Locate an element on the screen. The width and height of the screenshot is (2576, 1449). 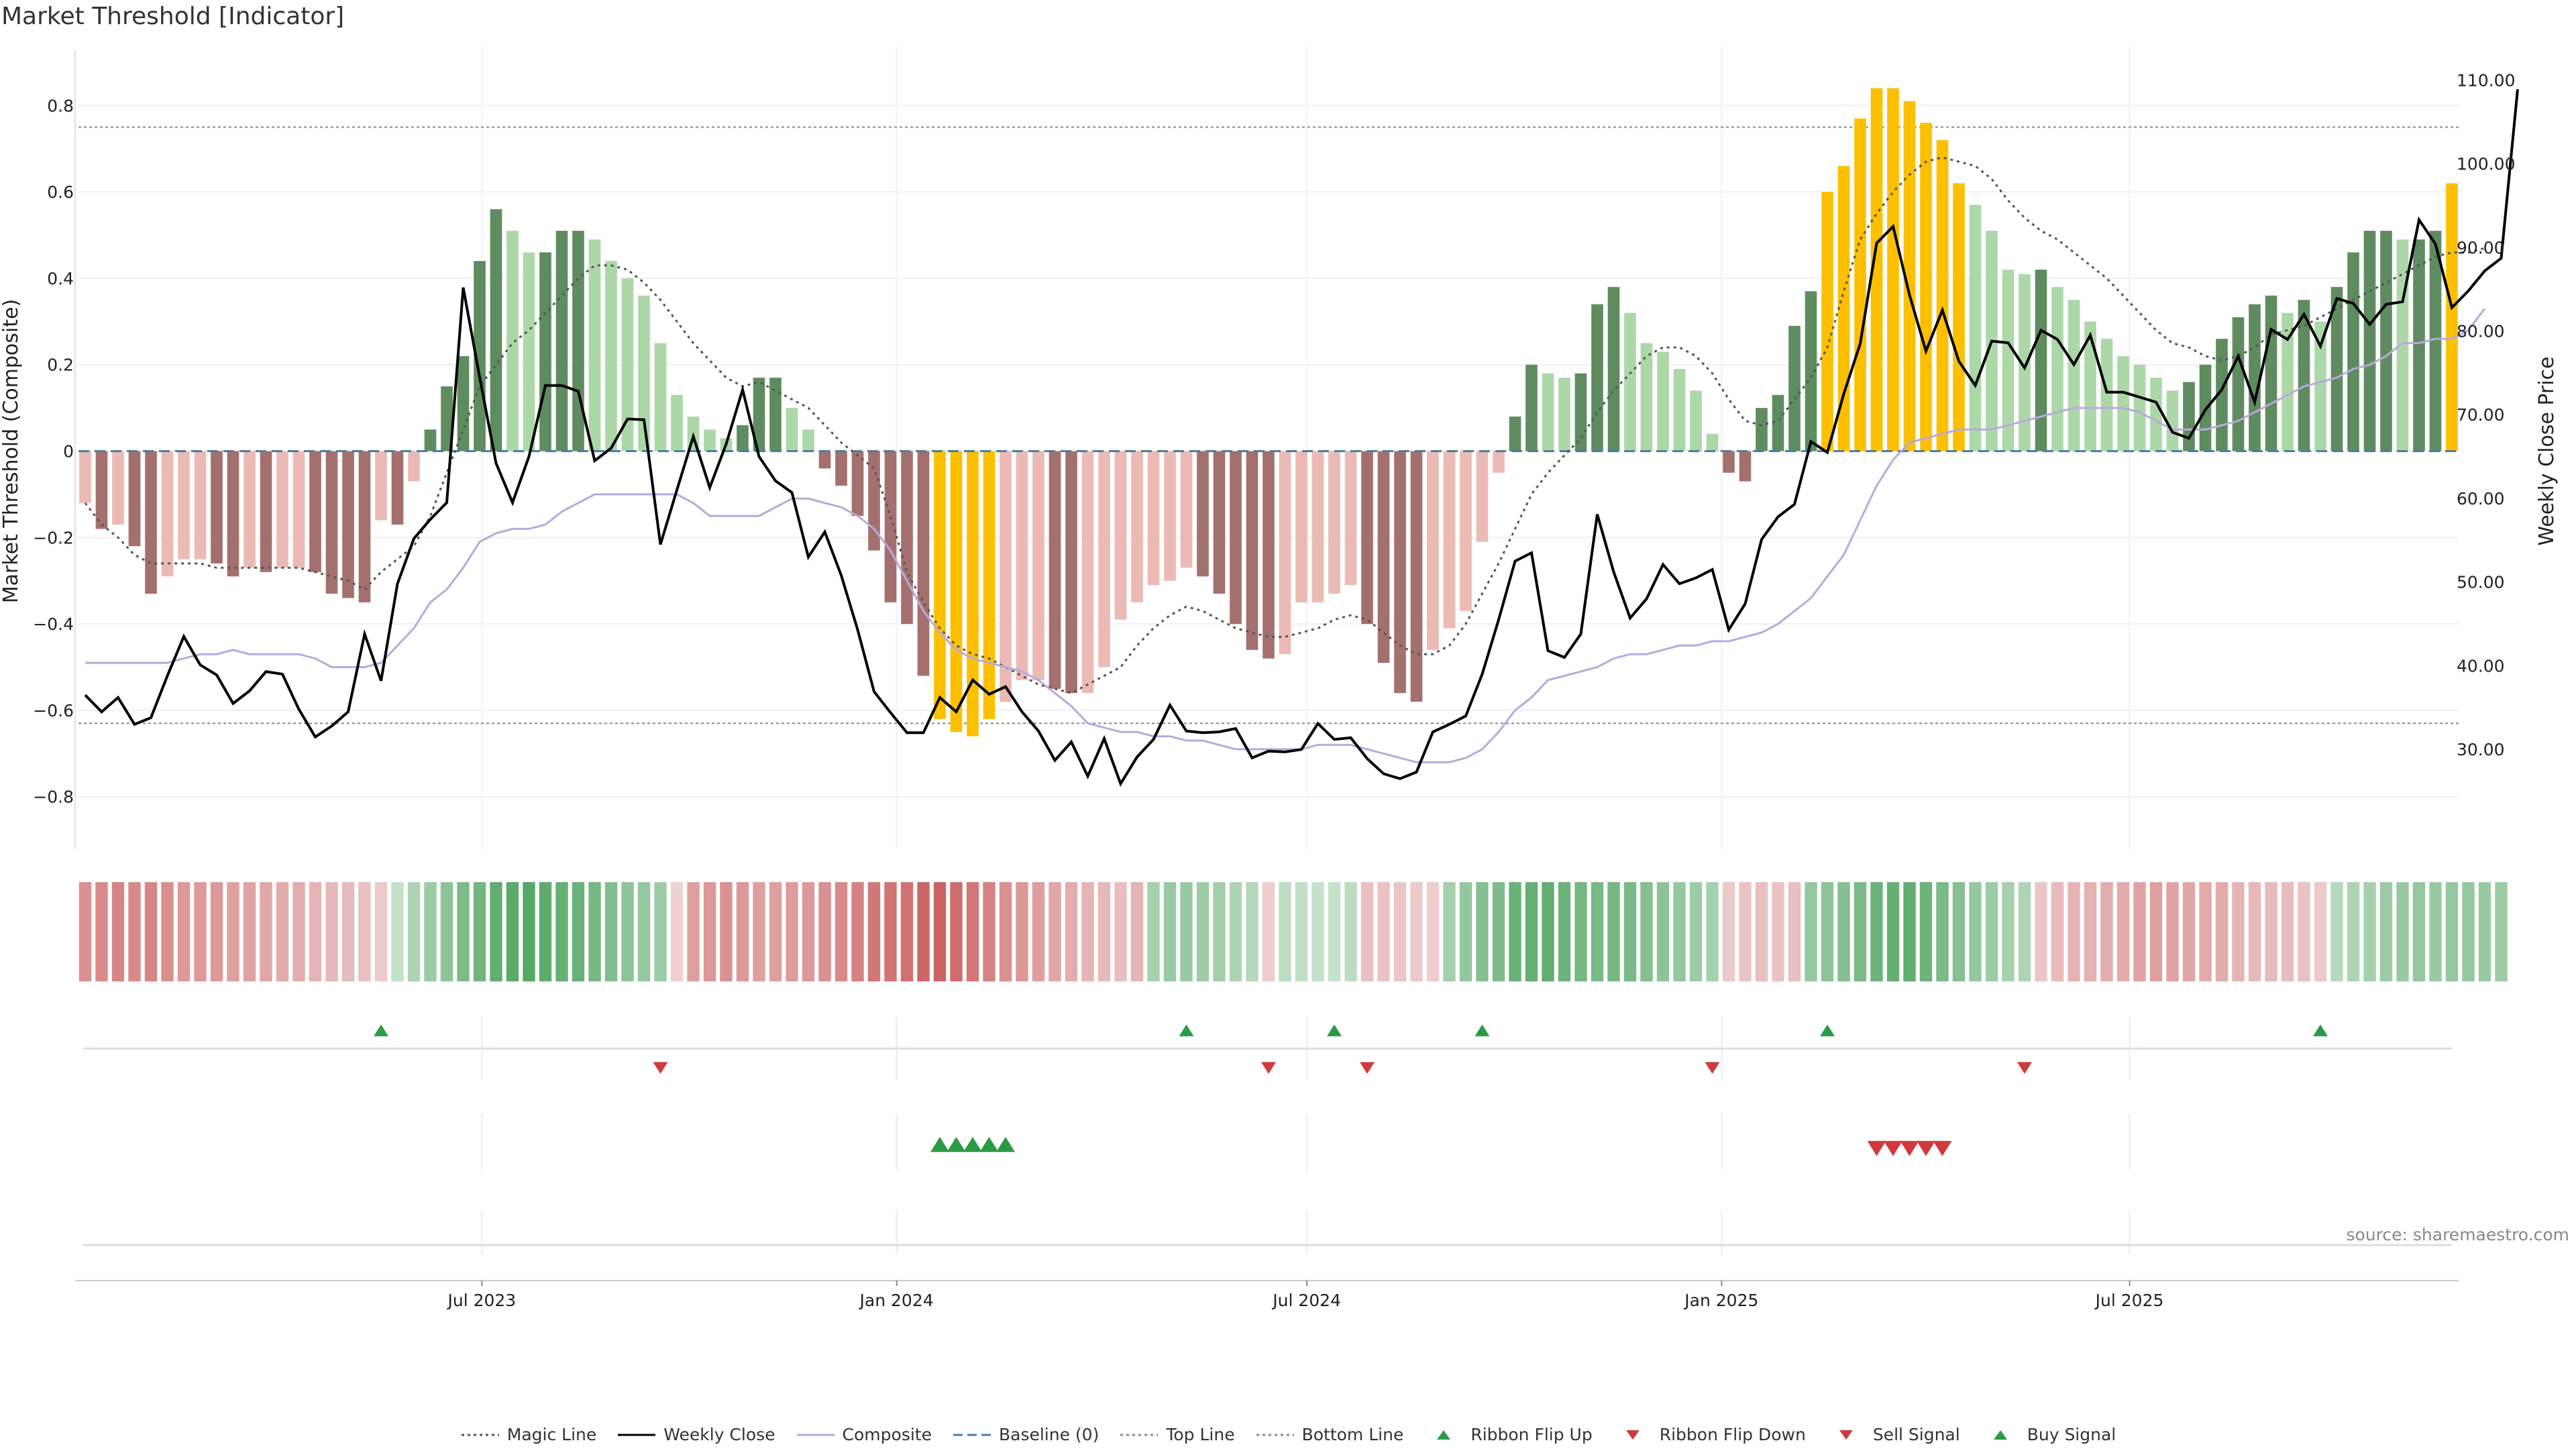
ytick-right-label: 90.00 is located at coordinates (2481, 248).